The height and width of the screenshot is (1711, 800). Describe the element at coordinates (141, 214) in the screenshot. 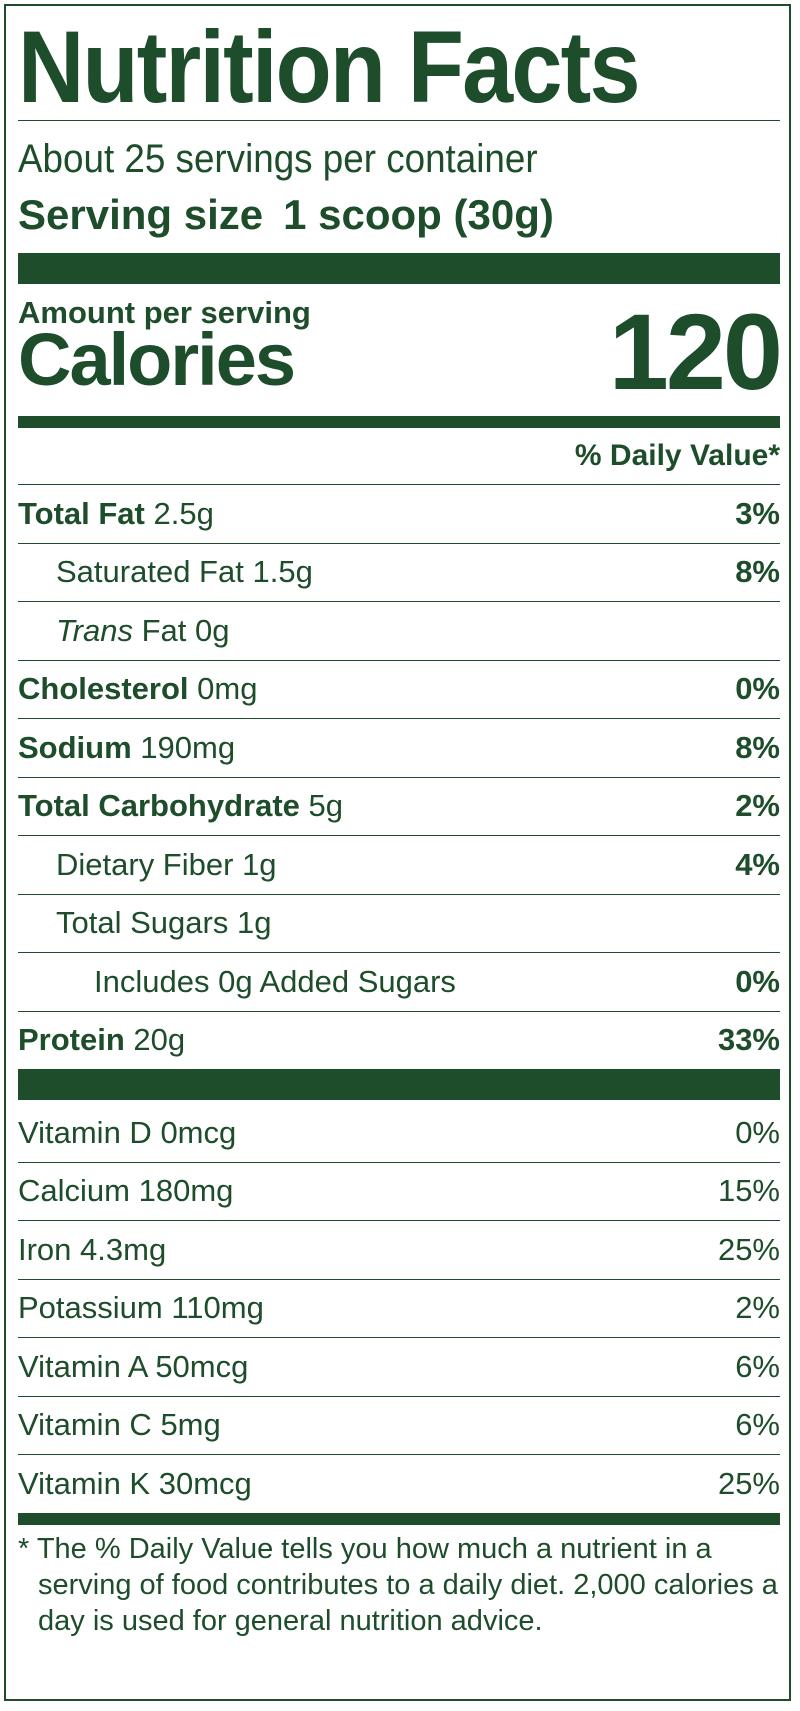

I see `serving-size-label: Serving size` at that location.